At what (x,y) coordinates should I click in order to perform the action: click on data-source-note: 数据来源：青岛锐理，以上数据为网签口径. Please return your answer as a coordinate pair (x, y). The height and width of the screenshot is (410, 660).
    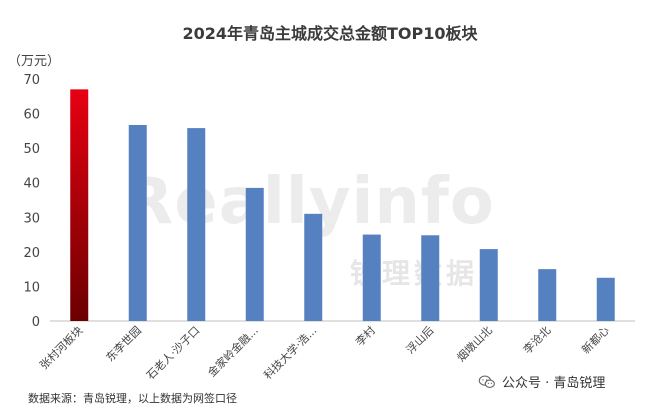
    Looking at the image, I should click on (132, 398).